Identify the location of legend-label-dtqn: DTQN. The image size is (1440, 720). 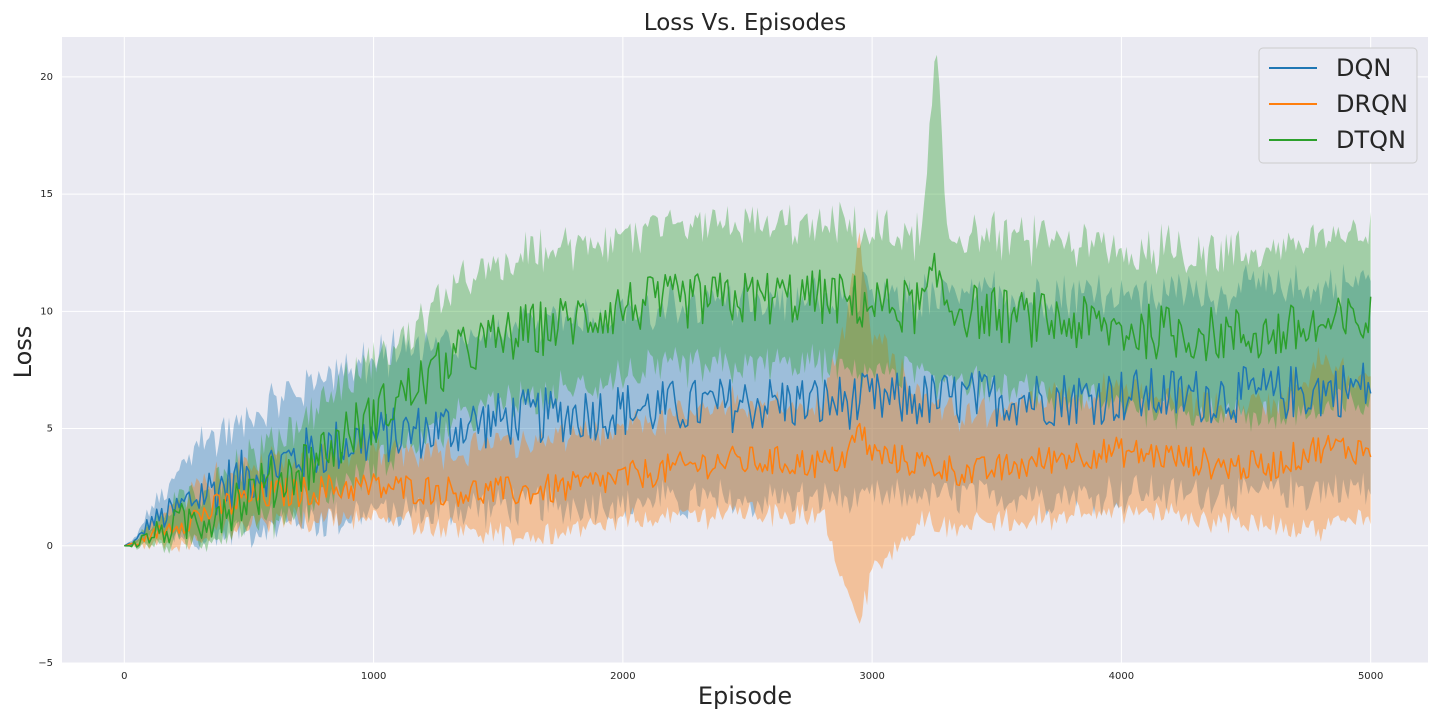
(1371, 140).